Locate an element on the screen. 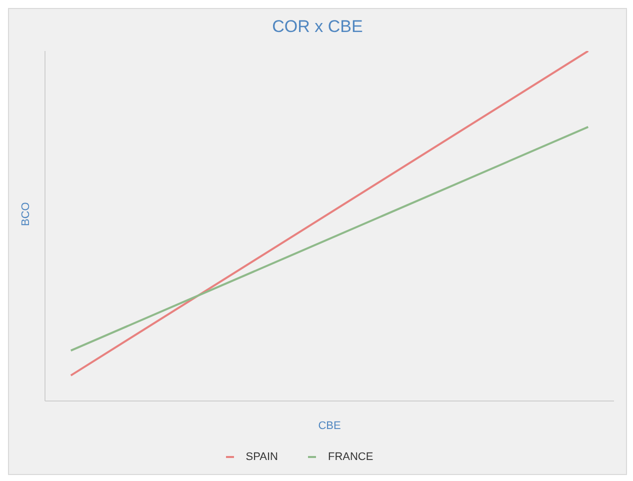 The width and height of the screenshot is (633, 481). chart-title: COR x CBE is located at coordinates (317, 27).